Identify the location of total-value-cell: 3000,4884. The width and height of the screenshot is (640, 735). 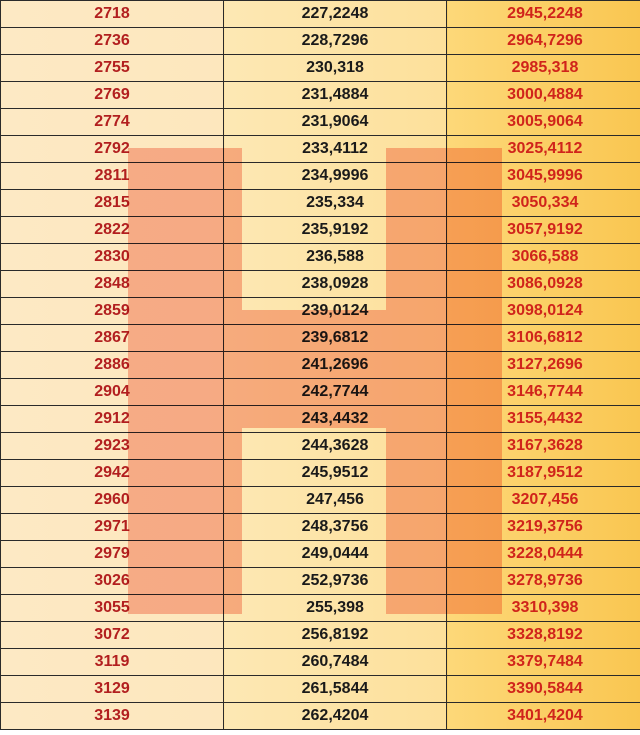
(543, 95).